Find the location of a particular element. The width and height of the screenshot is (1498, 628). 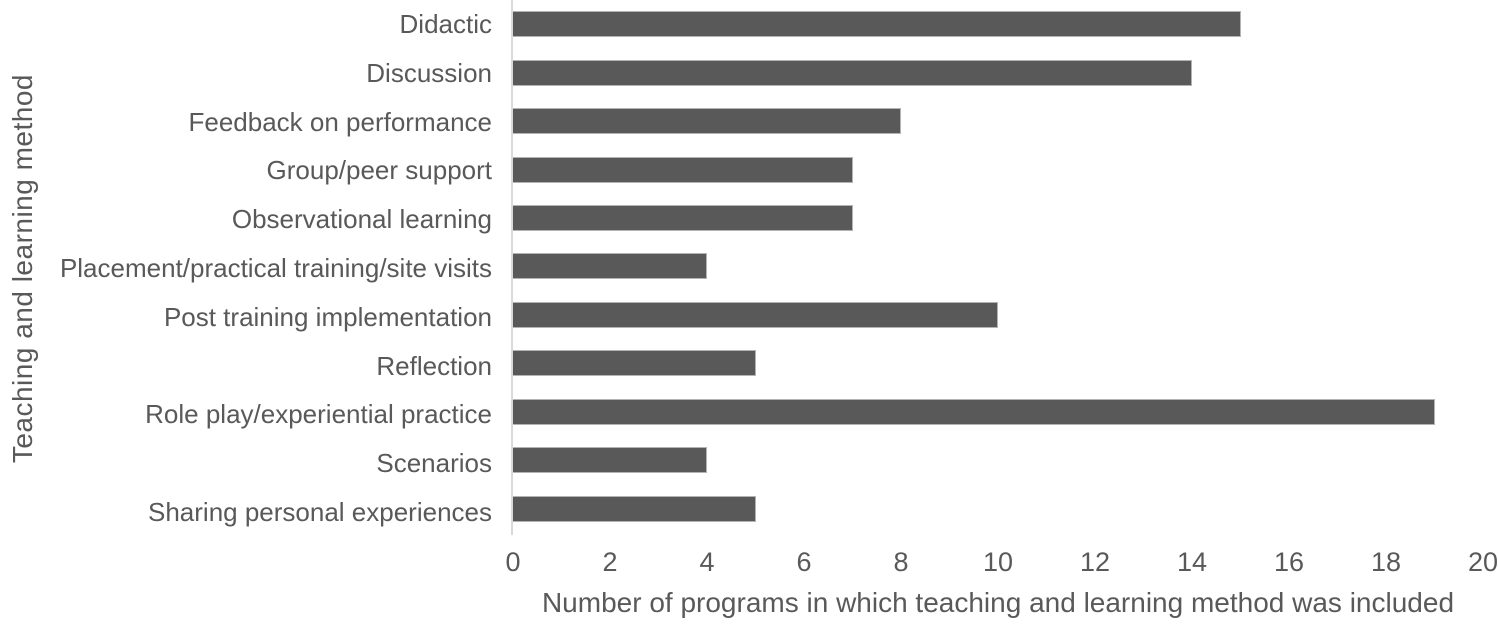

x-tick-label: 6 is located at coordinates (804, 562).